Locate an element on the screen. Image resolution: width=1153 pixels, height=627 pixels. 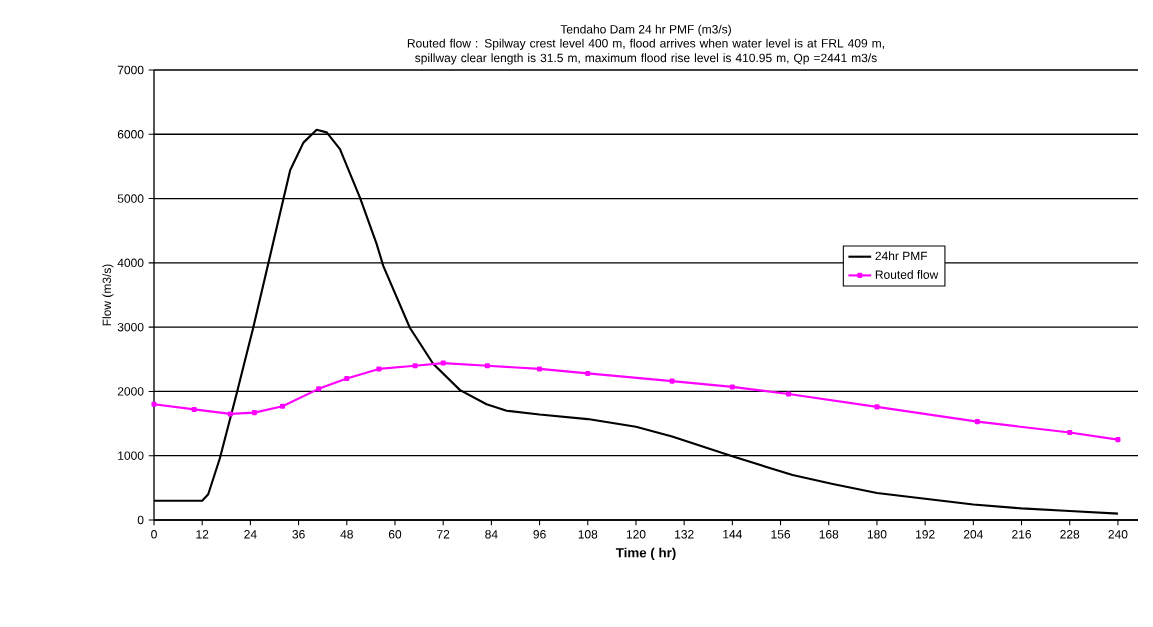
x-tick-label: 192 is located at coordinates (925, 534).